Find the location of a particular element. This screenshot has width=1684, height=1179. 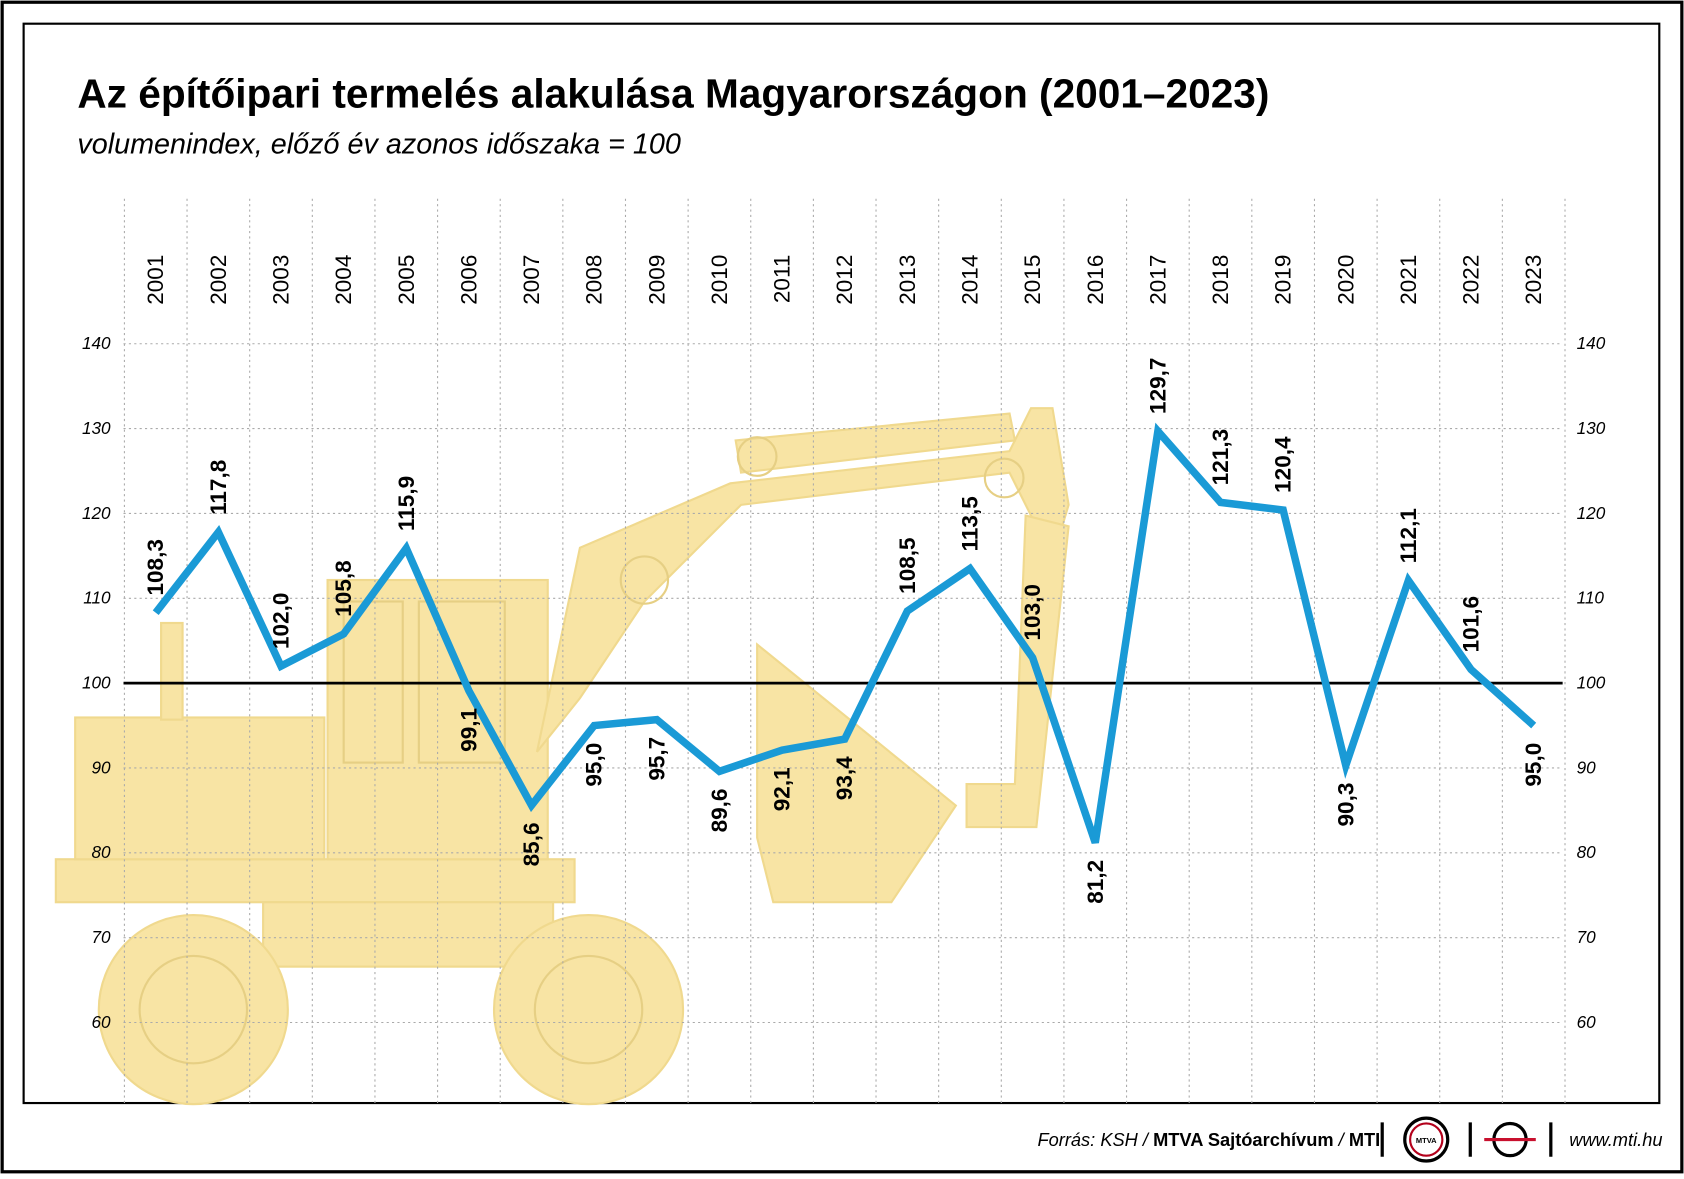

y-tick-label: 70 is located at coordinates (102, 937).